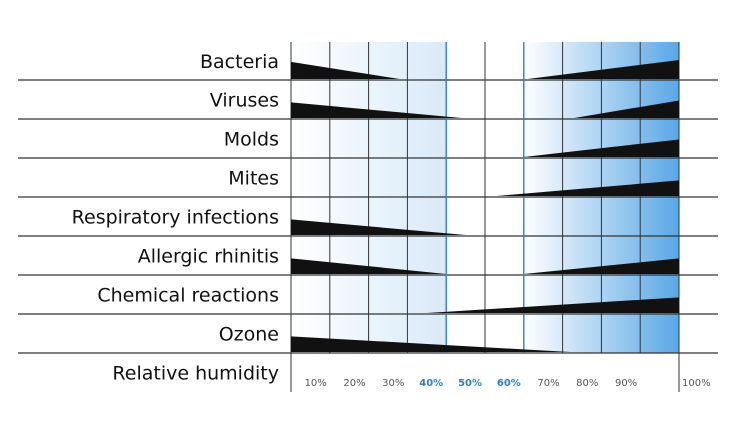 This screenshot has width=738, height=427. What do you see at coordinates (239, 62) in the screenshot?
I see `row-label: Bacteria` at bounding box center [239, 62].